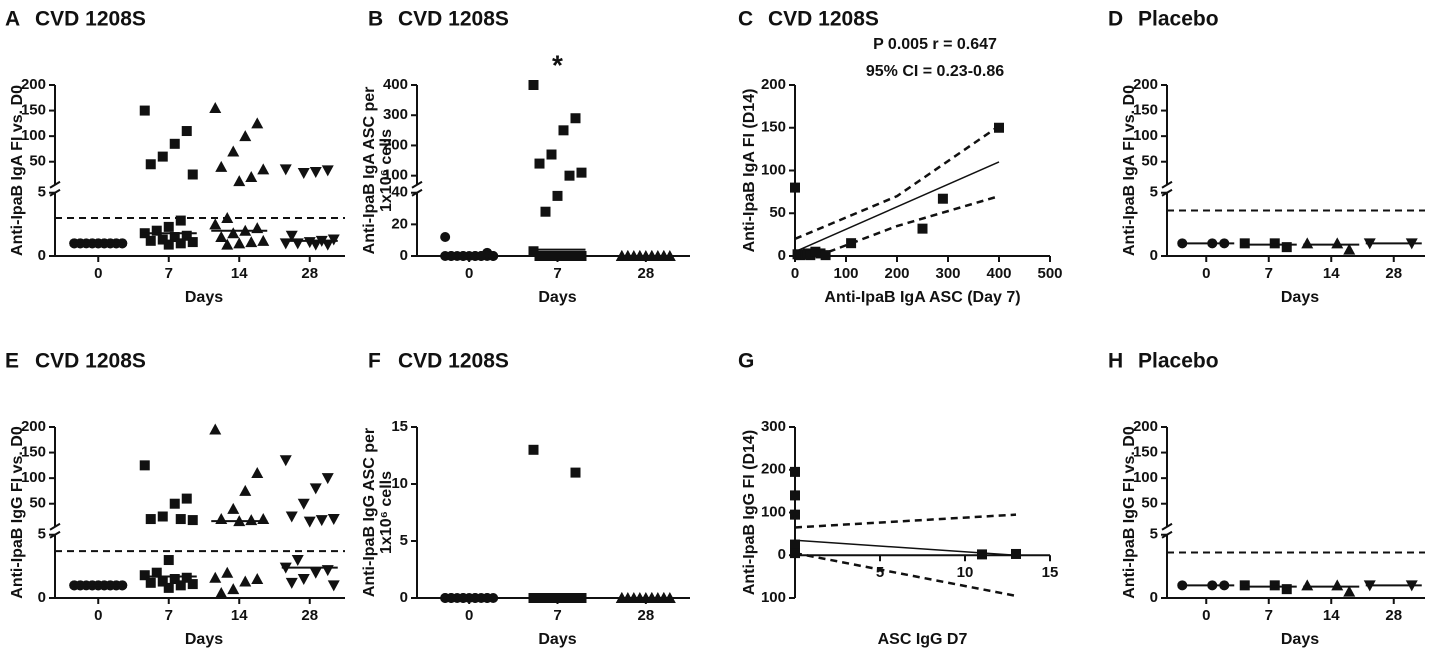  Describe the element at coordinates (998, 273) in the screenshot. I see `x-tick-label: 400` at that location.